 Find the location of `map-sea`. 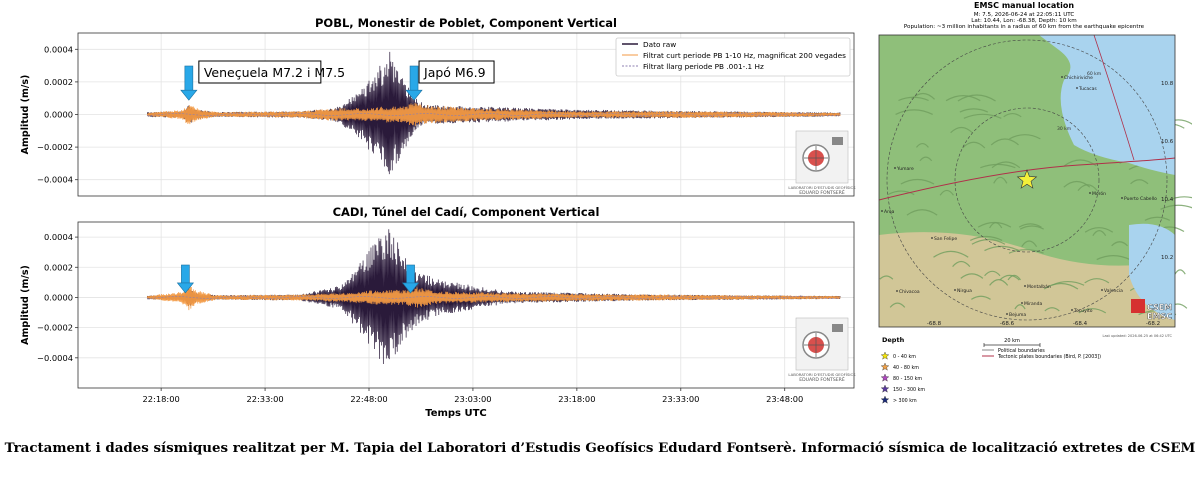

map-sea is located at coordinates (1107, 105).